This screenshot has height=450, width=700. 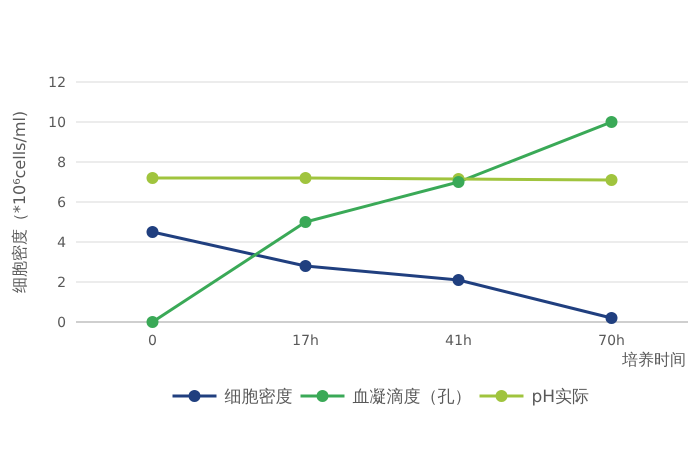 I want to click on x-tick-label: 0, so click(x=152, y=341).